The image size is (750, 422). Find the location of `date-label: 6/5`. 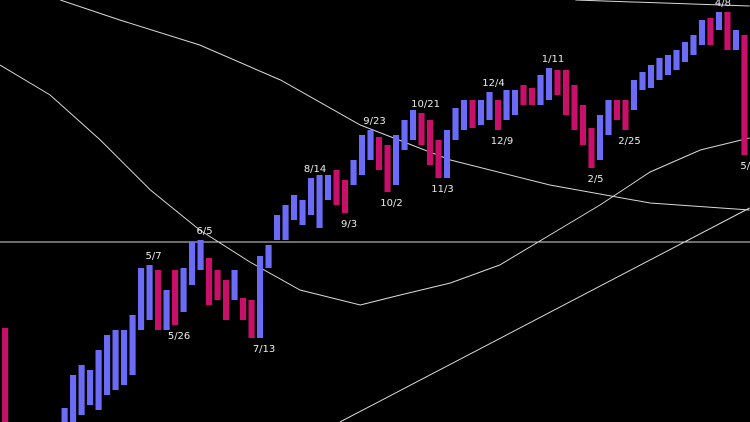

date-label: 6/5 is located at coordinates (205, 231).